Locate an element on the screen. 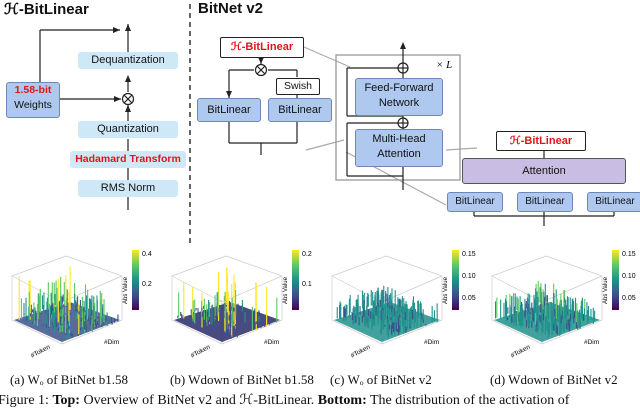  surface-plot-4: 0.15 0.10 0.05 Abs Value #Token #Dim is located at coordinates (563, 305).